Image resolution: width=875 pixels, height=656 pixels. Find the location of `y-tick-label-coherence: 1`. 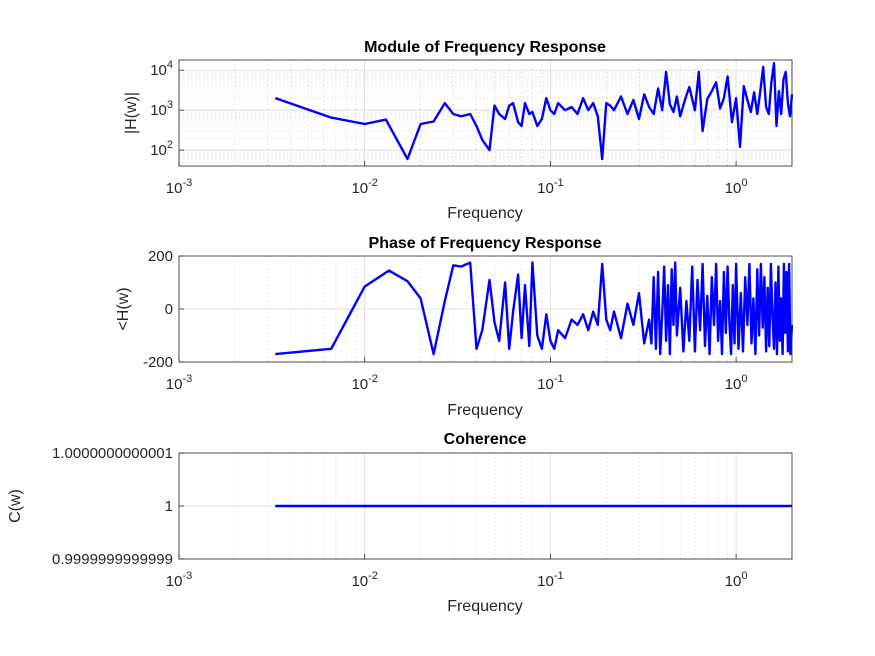

y-tick-label-coherence: 1 is located at coordinates (169, 506).